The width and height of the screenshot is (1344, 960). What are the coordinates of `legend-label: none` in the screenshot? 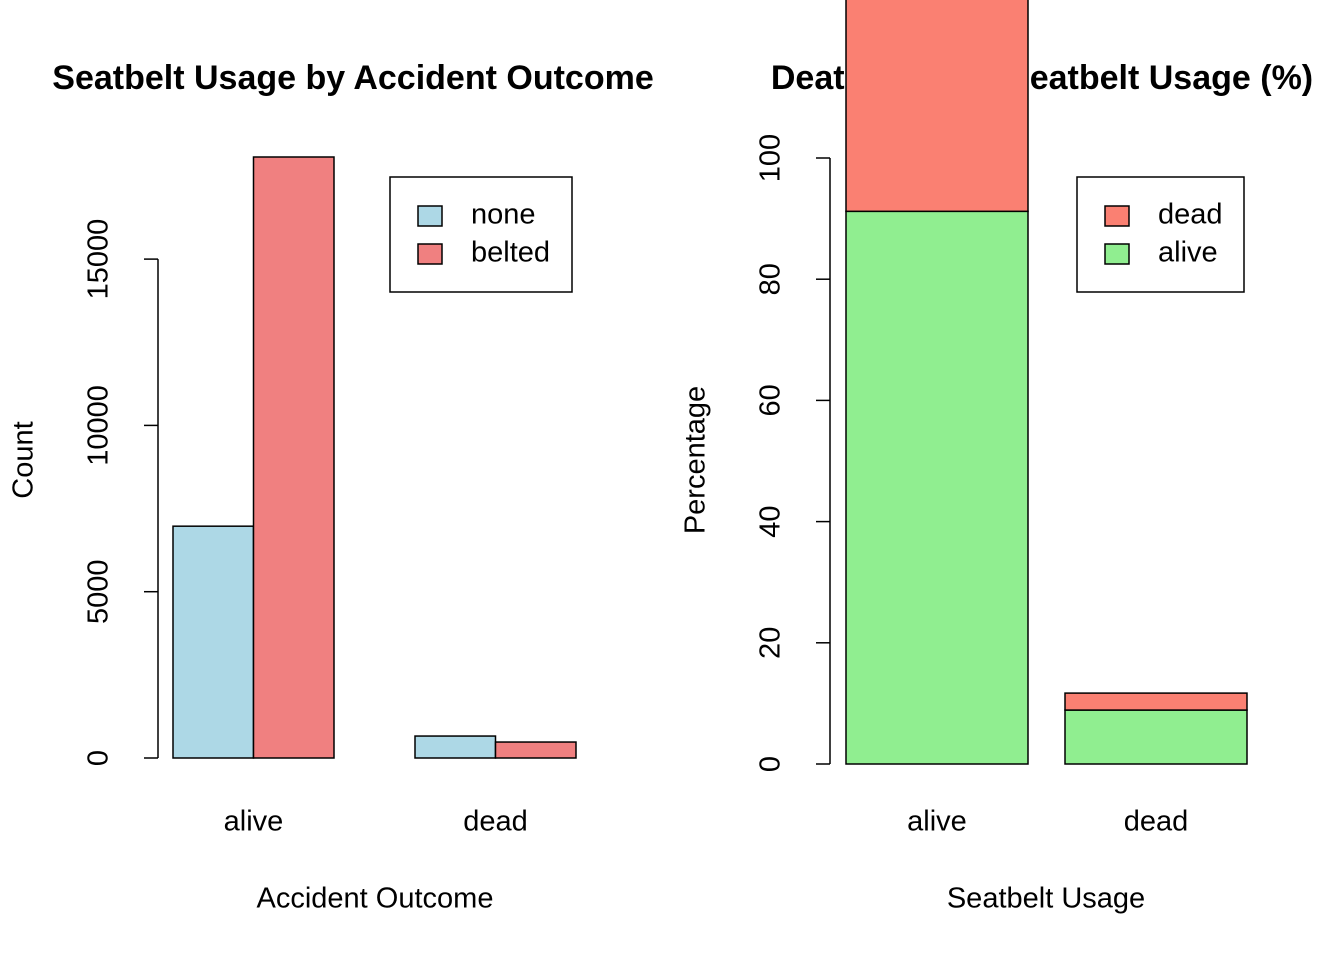 It's located at (503, 215).